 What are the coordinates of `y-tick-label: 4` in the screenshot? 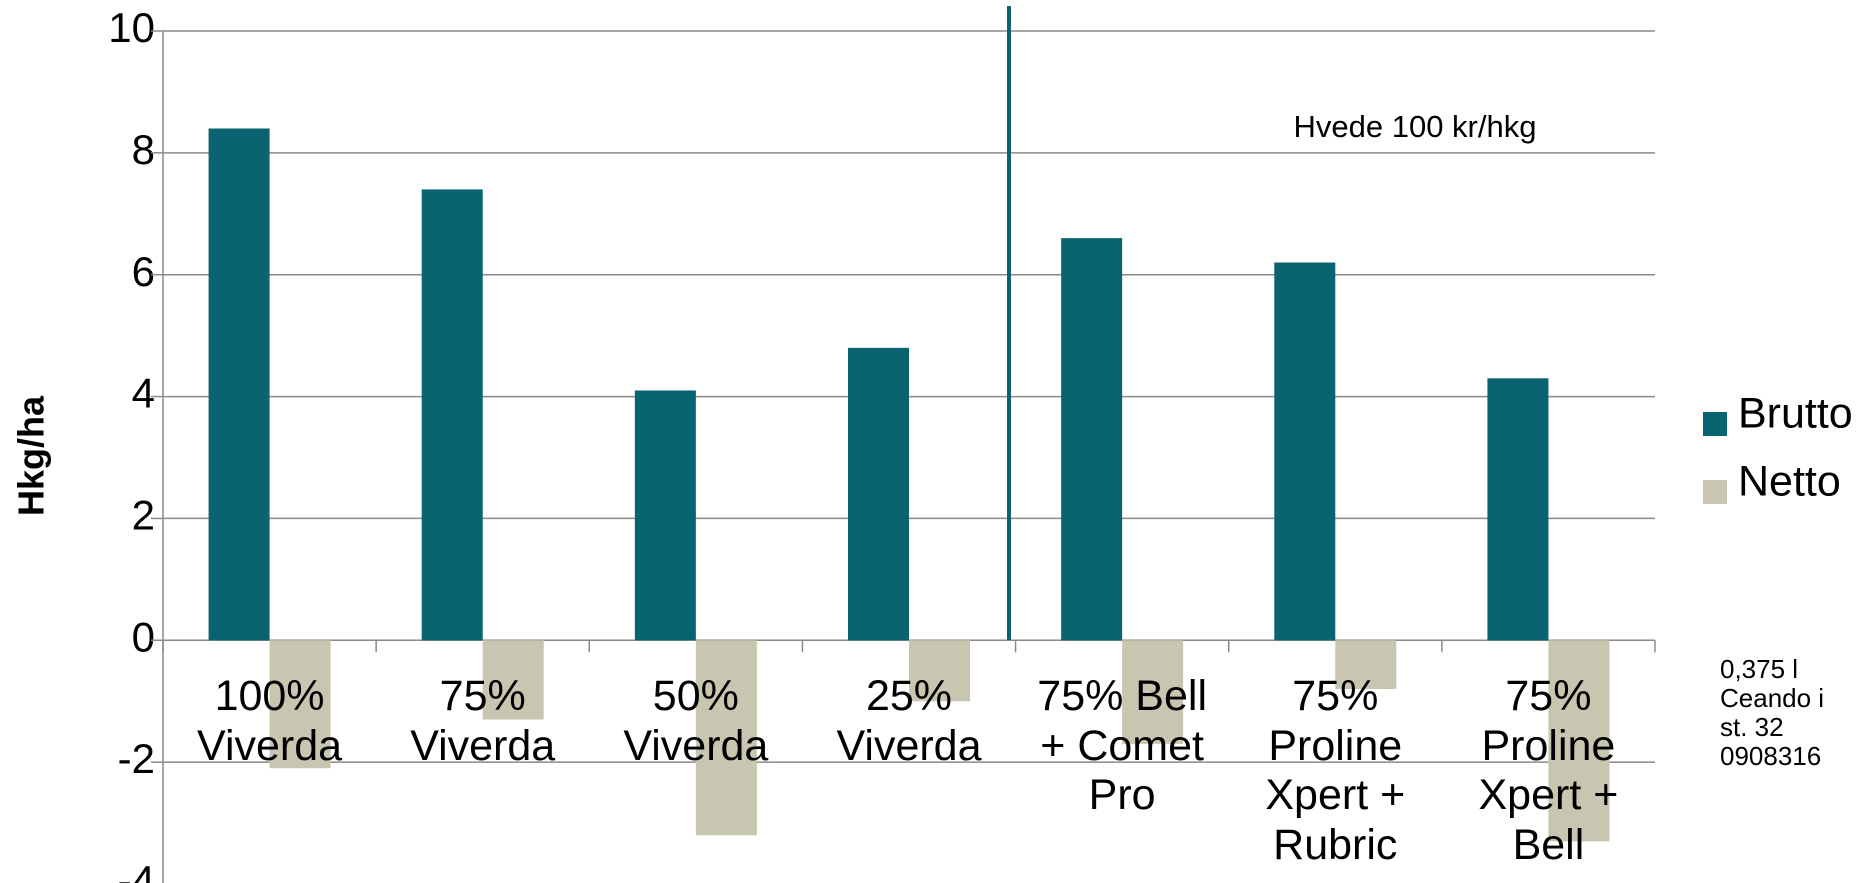 It's located at (143, 393).